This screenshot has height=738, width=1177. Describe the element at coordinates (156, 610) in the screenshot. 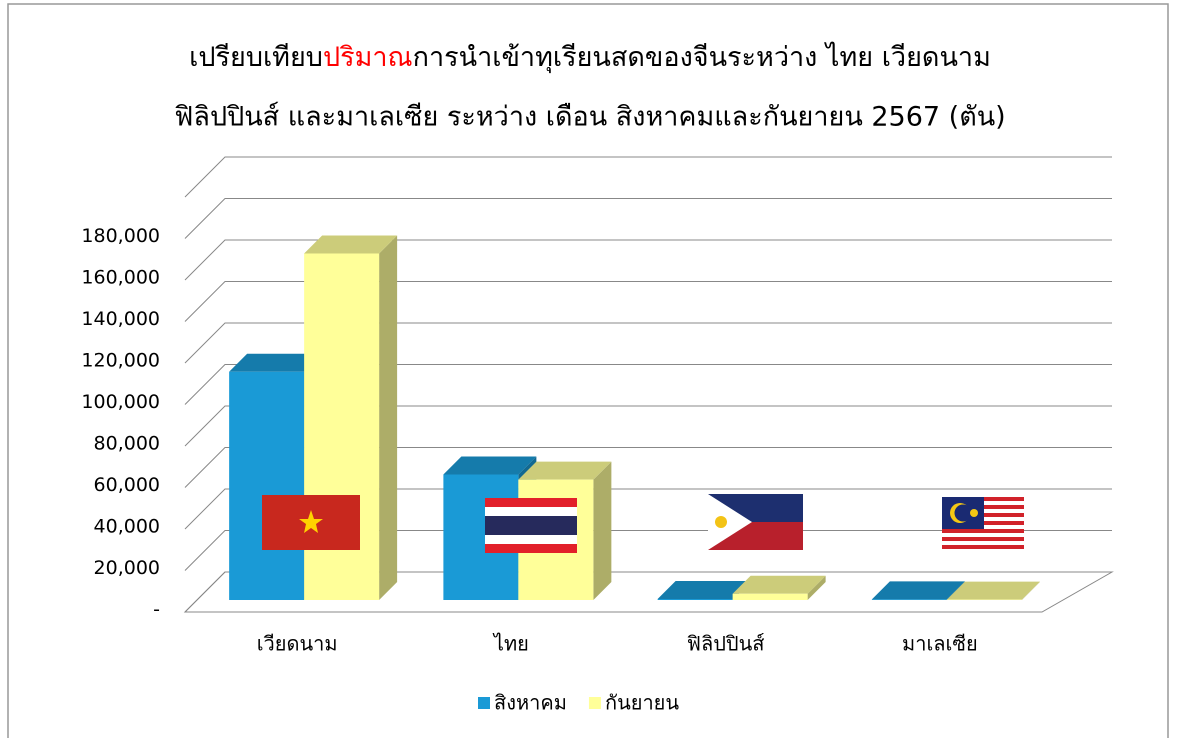

I see `y-tick-label: -` at that location.